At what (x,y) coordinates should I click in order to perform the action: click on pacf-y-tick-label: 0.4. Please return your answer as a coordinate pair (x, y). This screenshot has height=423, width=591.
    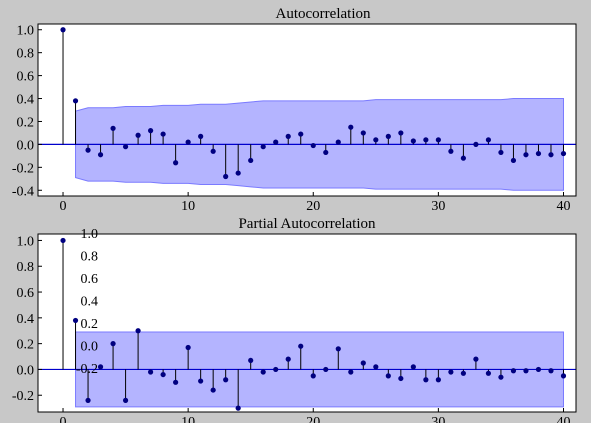
    Looking at the image, I should click on (26, 319).